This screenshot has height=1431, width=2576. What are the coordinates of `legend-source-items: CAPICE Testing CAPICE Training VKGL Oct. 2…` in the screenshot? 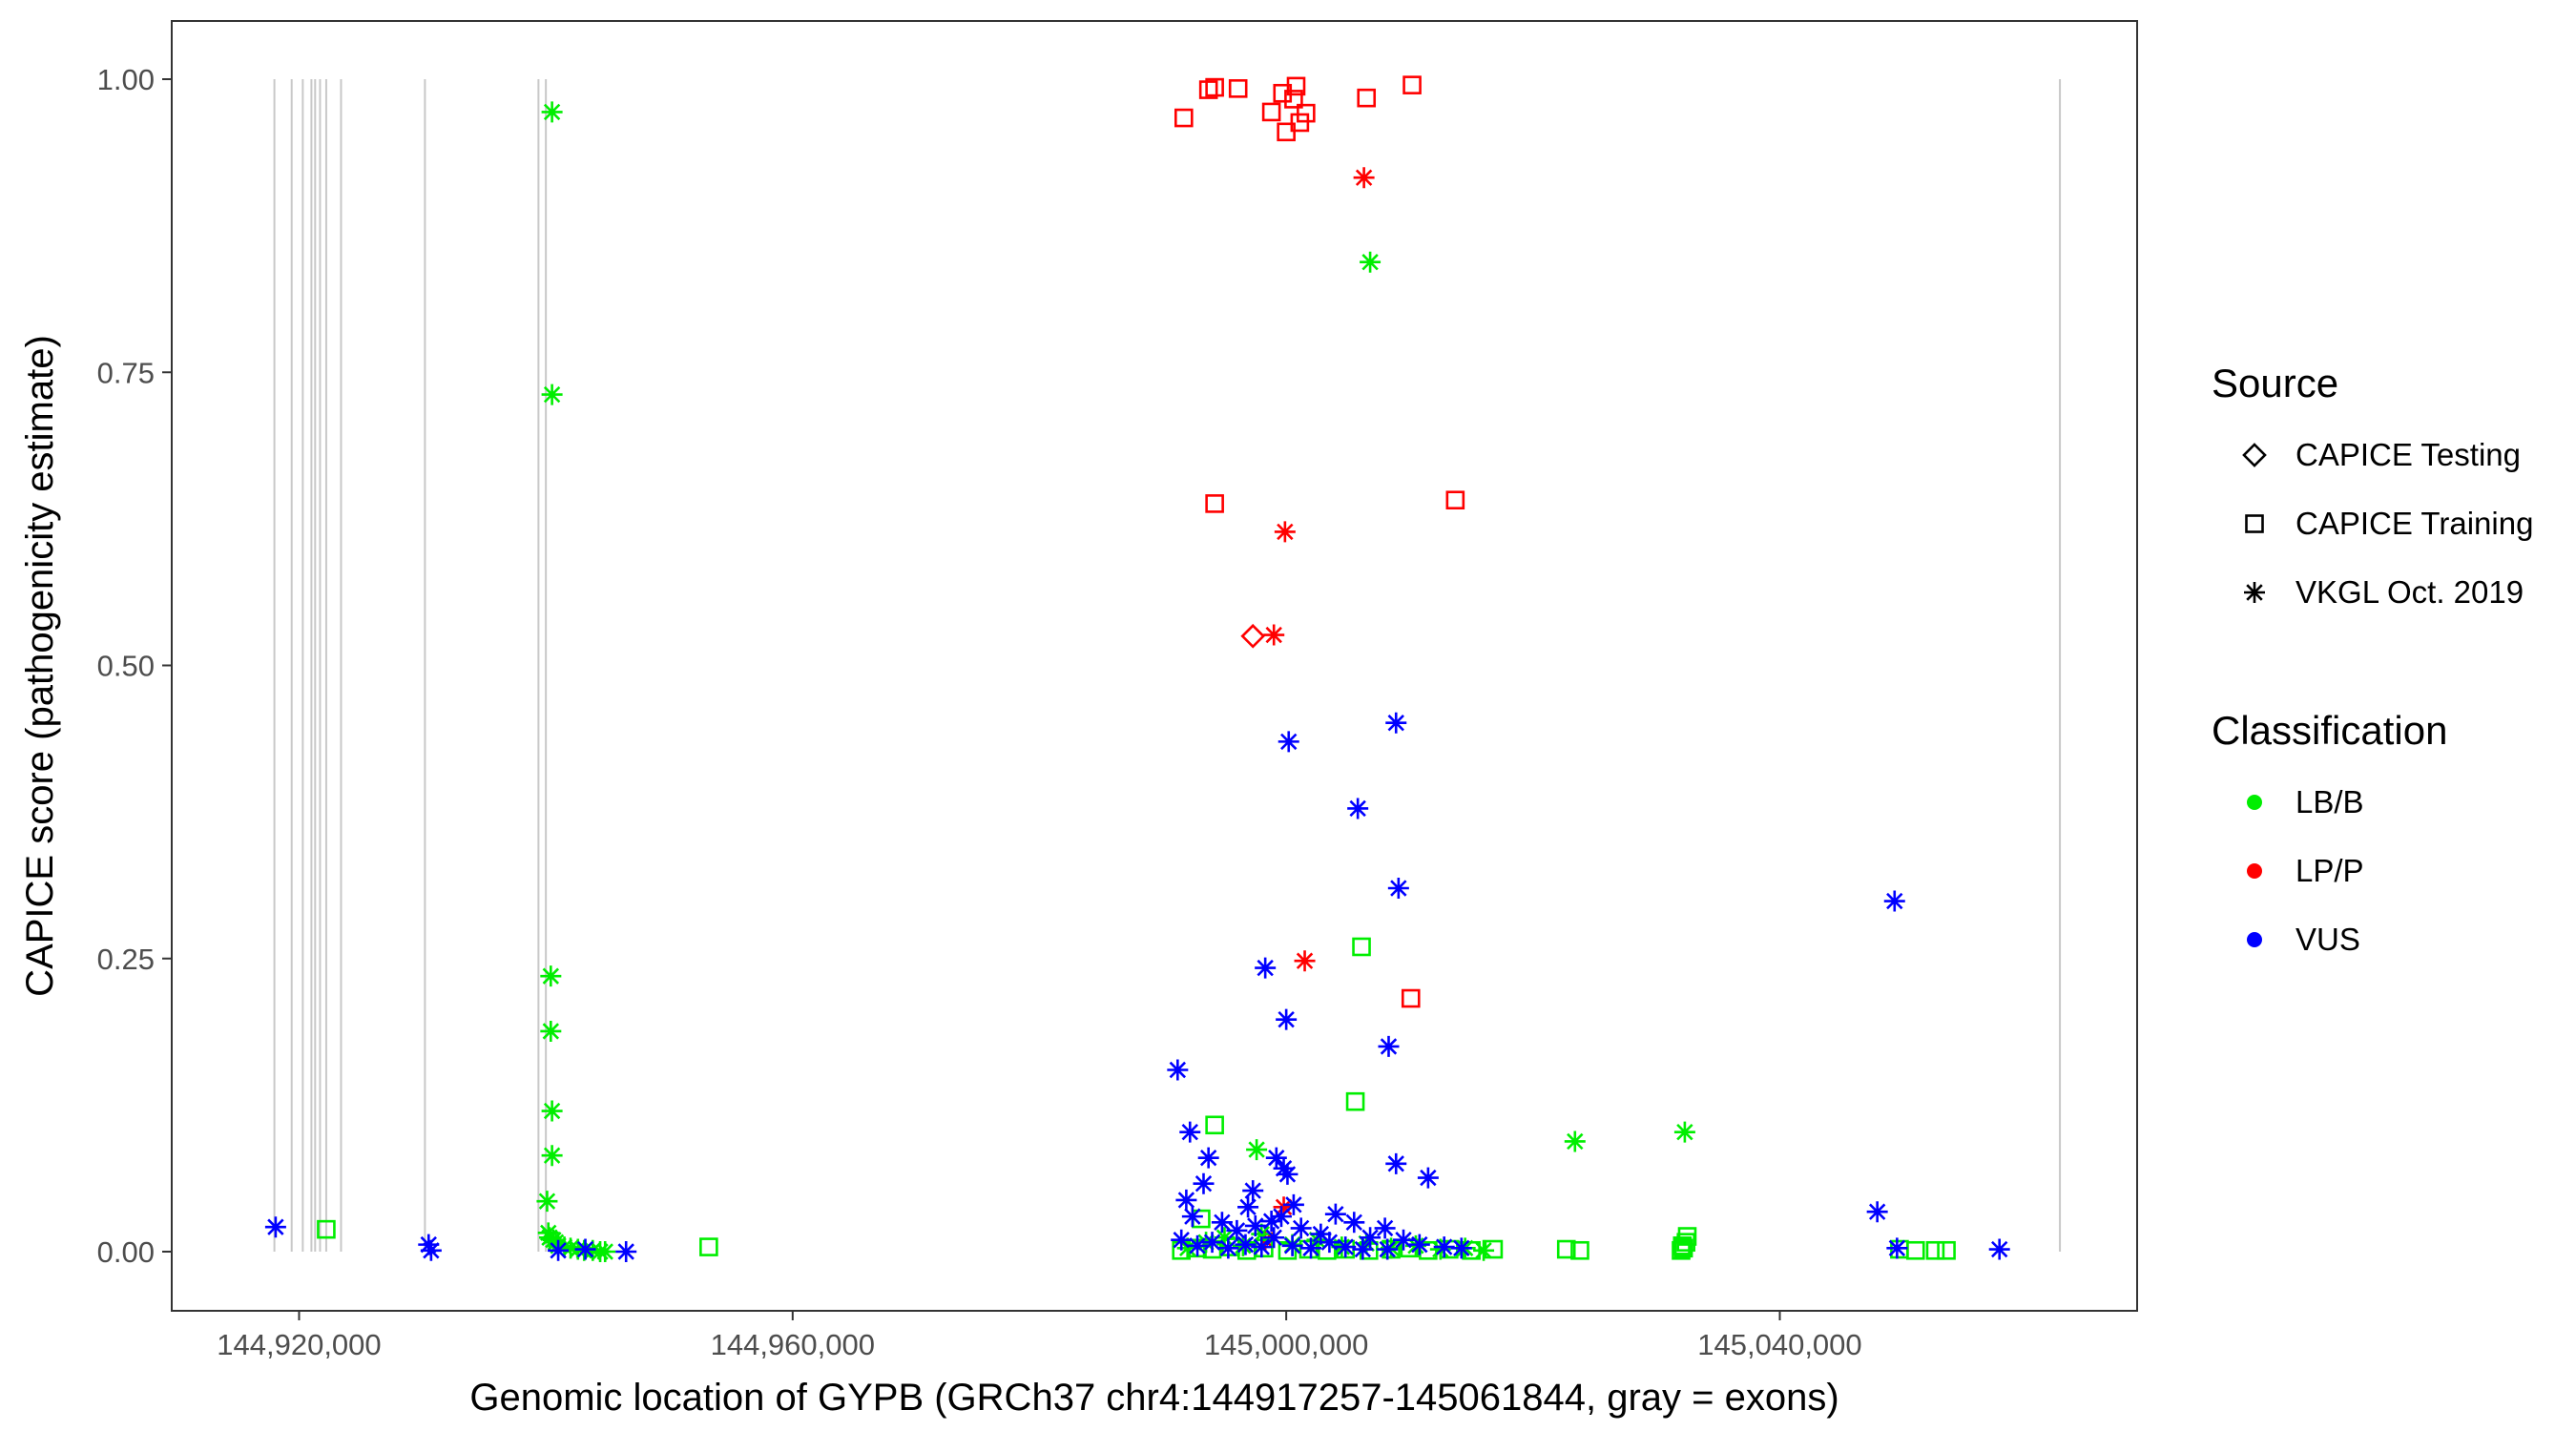 It's located at (2387, 523).